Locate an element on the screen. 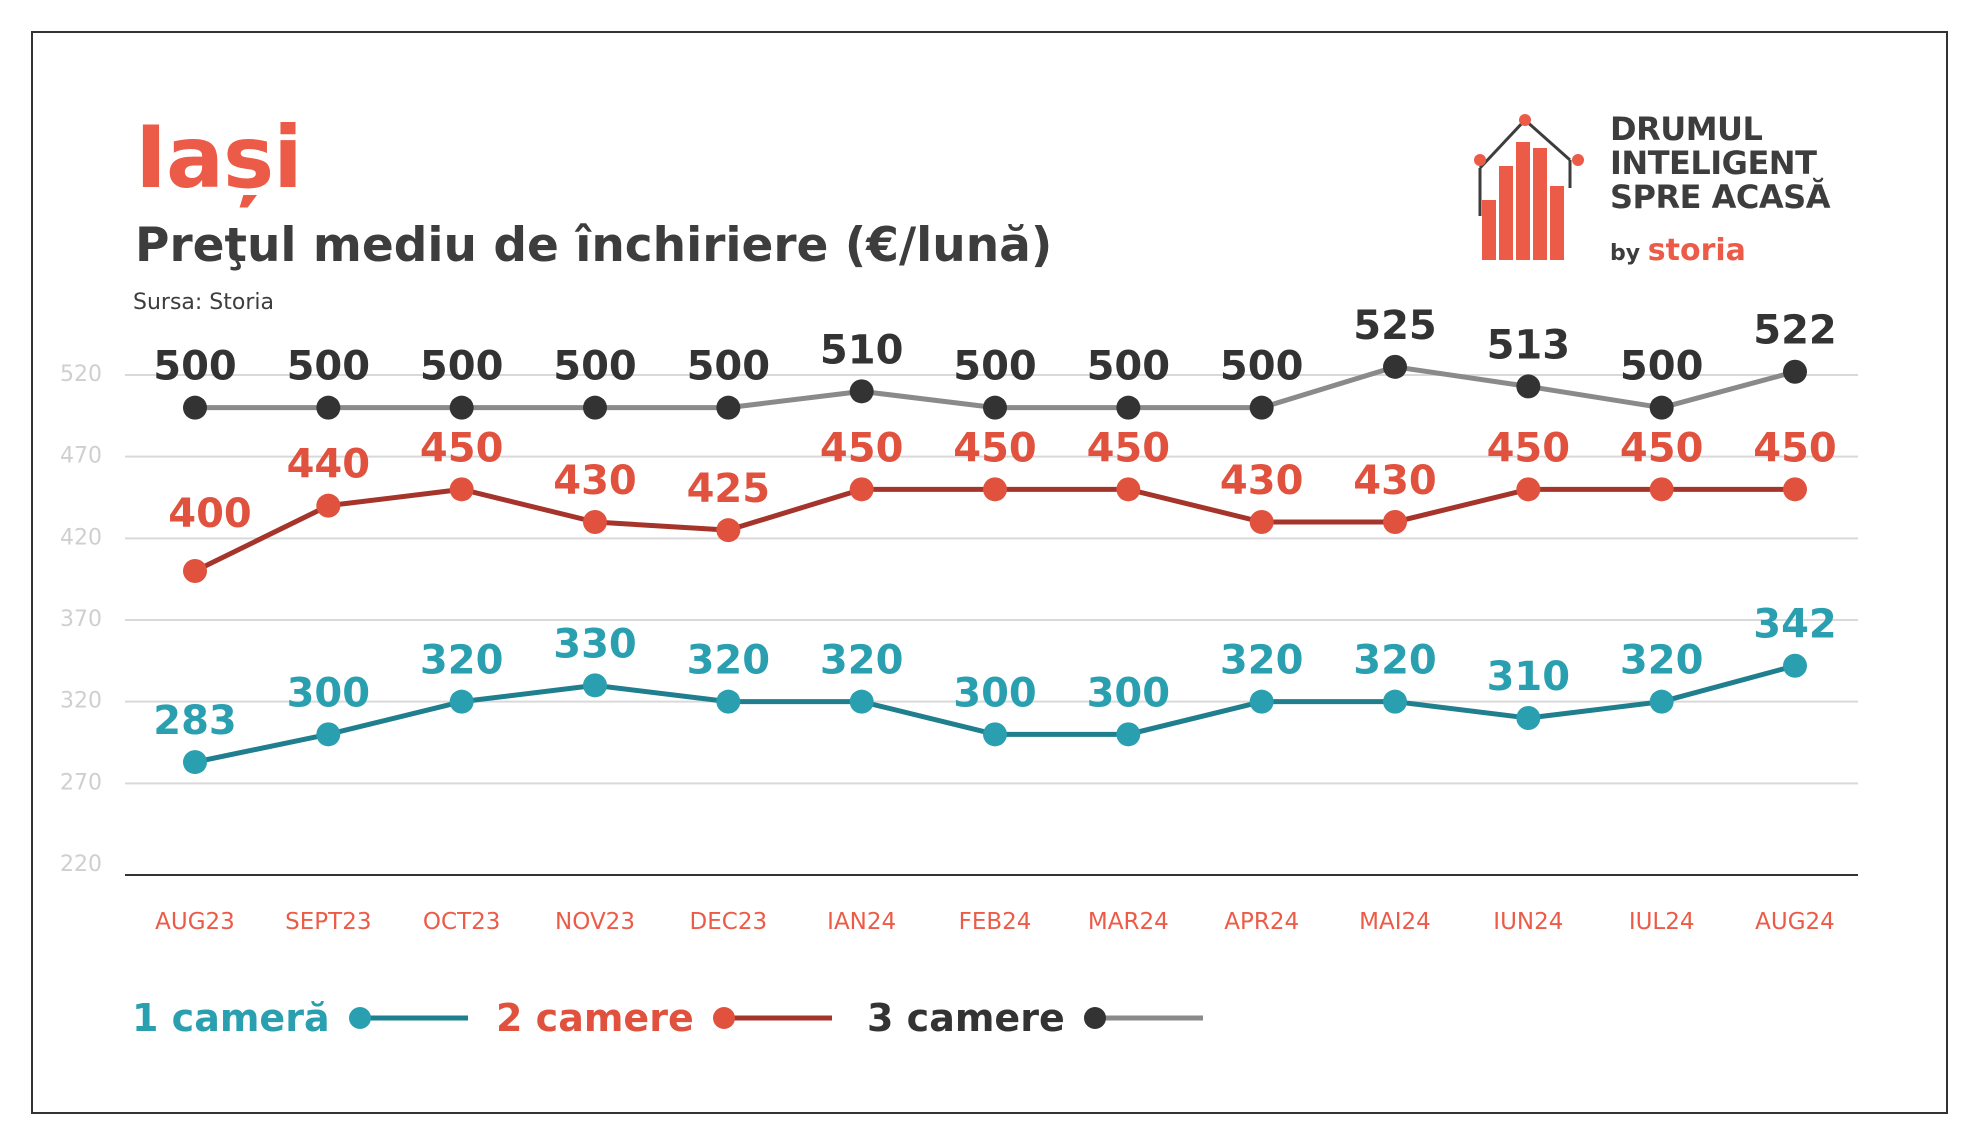  legend-item-3-camere: 3 camere is located at coordinates (1035, 1018).